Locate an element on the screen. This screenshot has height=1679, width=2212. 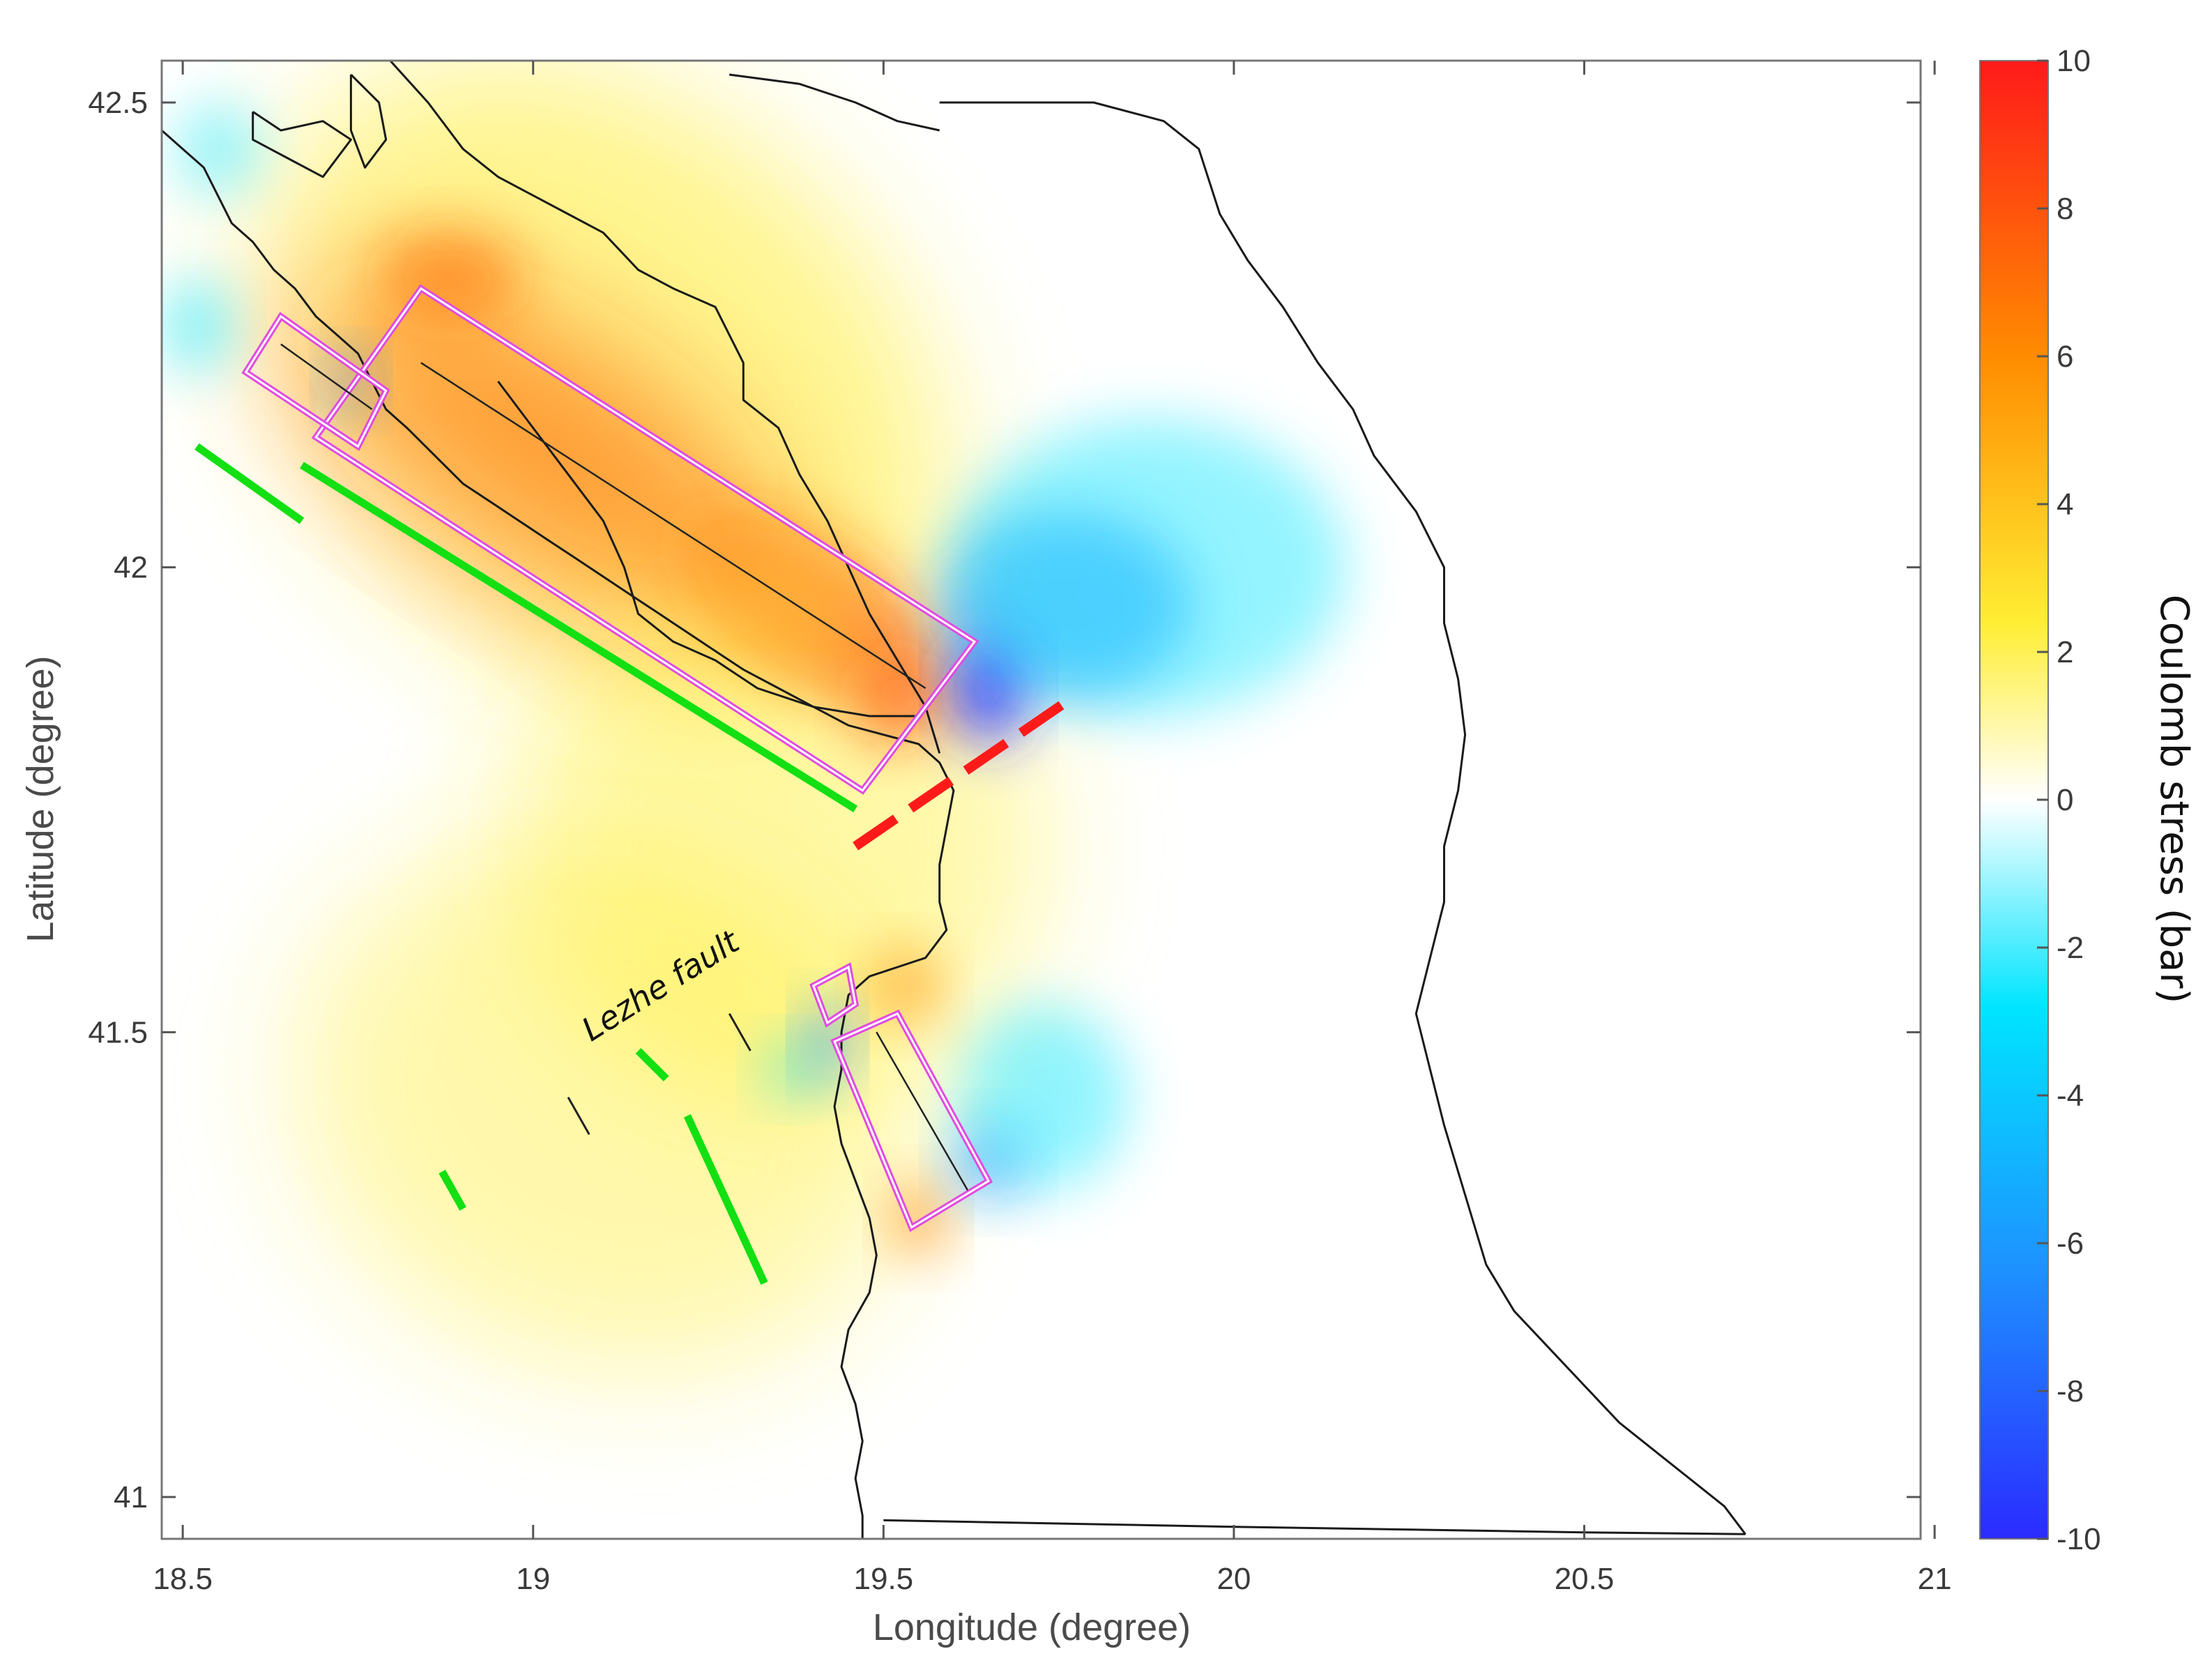
colorbar is located at coordinates (2014, 800).